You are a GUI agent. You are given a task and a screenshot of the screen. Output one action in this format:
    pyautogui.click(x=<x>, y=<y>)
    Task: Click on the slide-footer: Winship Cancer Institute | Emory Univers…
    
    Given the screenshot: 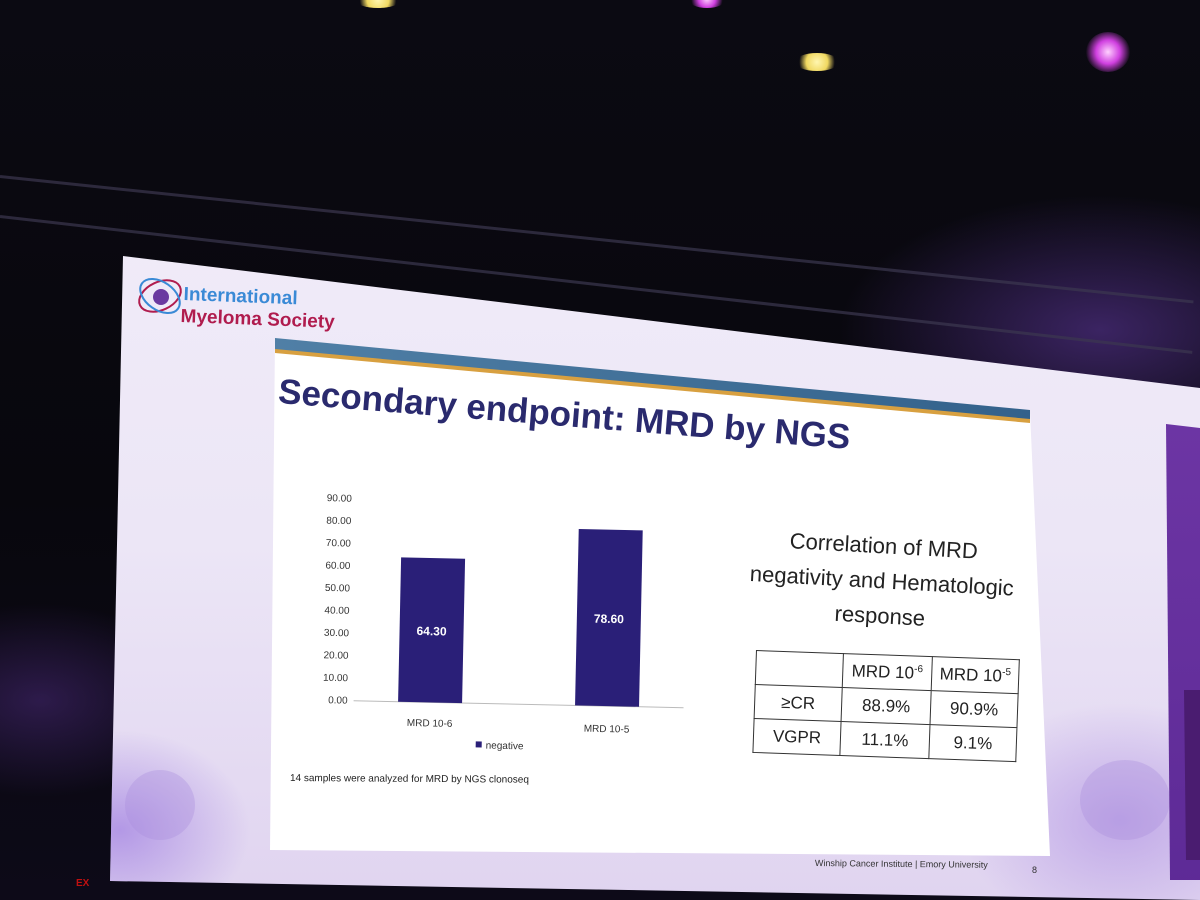 What is the action you would take?
    pyautogui.click(x=901, y=864)
    